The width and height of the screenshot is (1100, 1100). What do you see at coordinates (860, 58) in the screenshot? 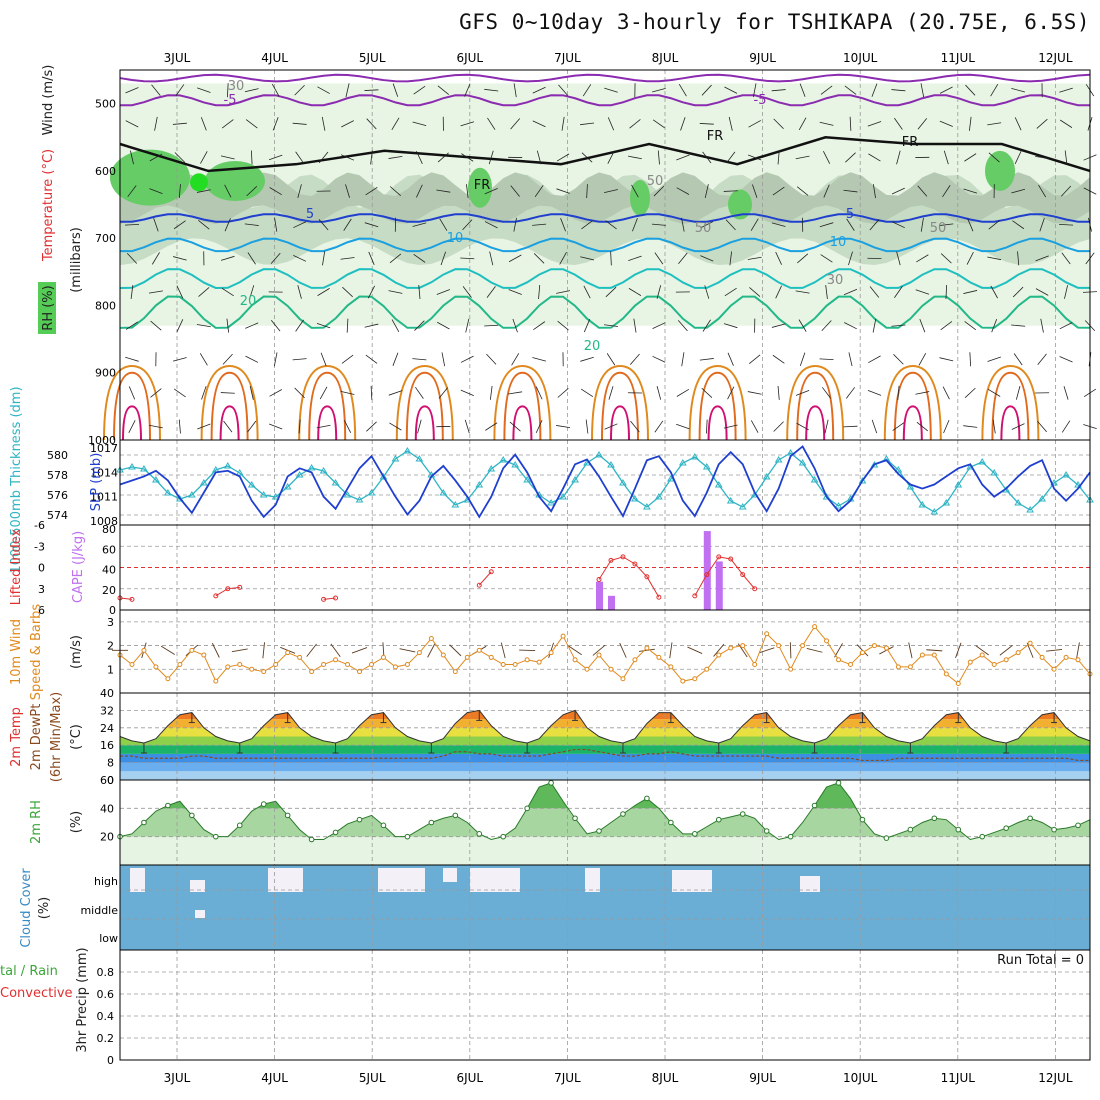
I see `date-label-top: 10JUL` at bounding box center [860, 58].